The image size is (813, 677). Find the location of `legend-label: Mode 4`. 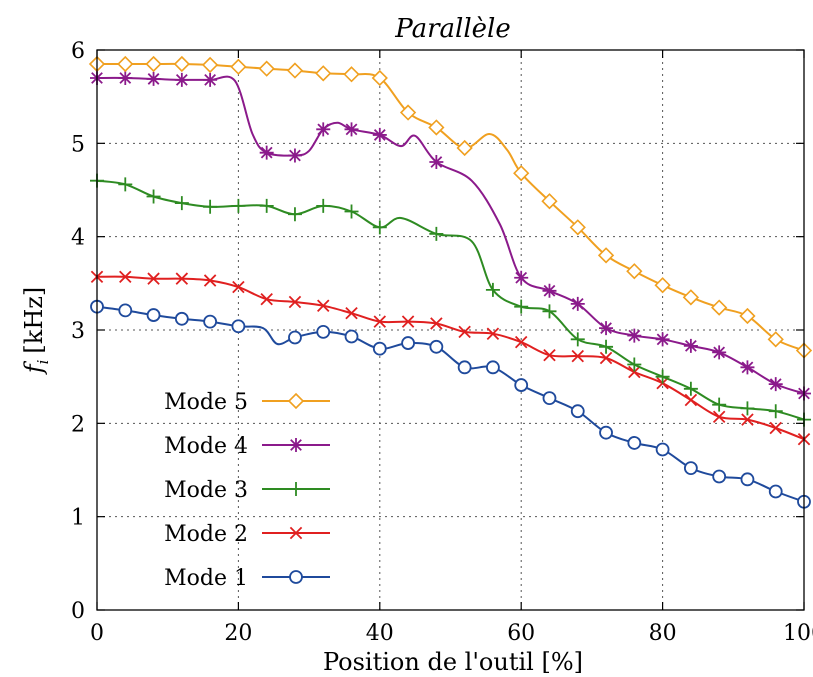

legend-label: Mode 4 is located at coordinates (206, 446).